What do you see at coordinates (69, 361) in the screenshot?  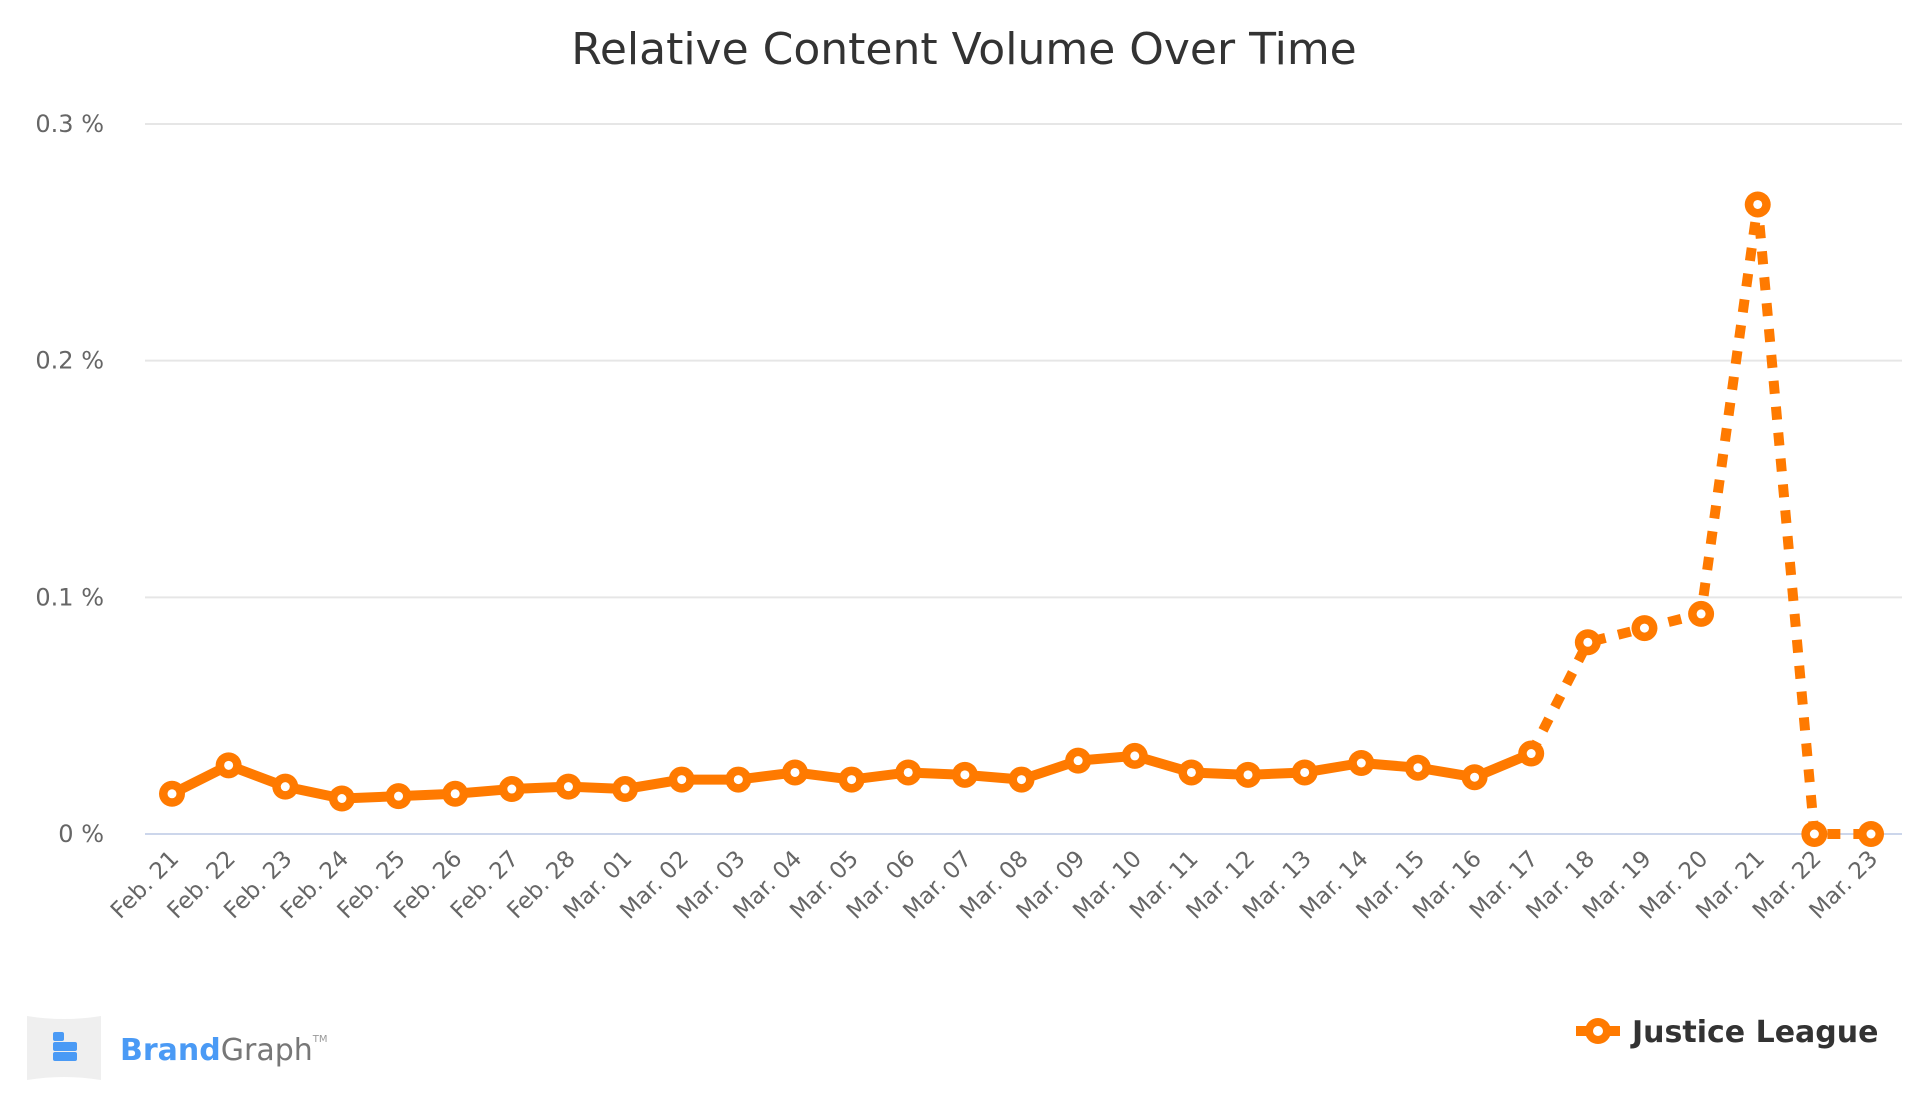 I see `y-tick-label: 0.2 %` at bounding box center [69, 361].